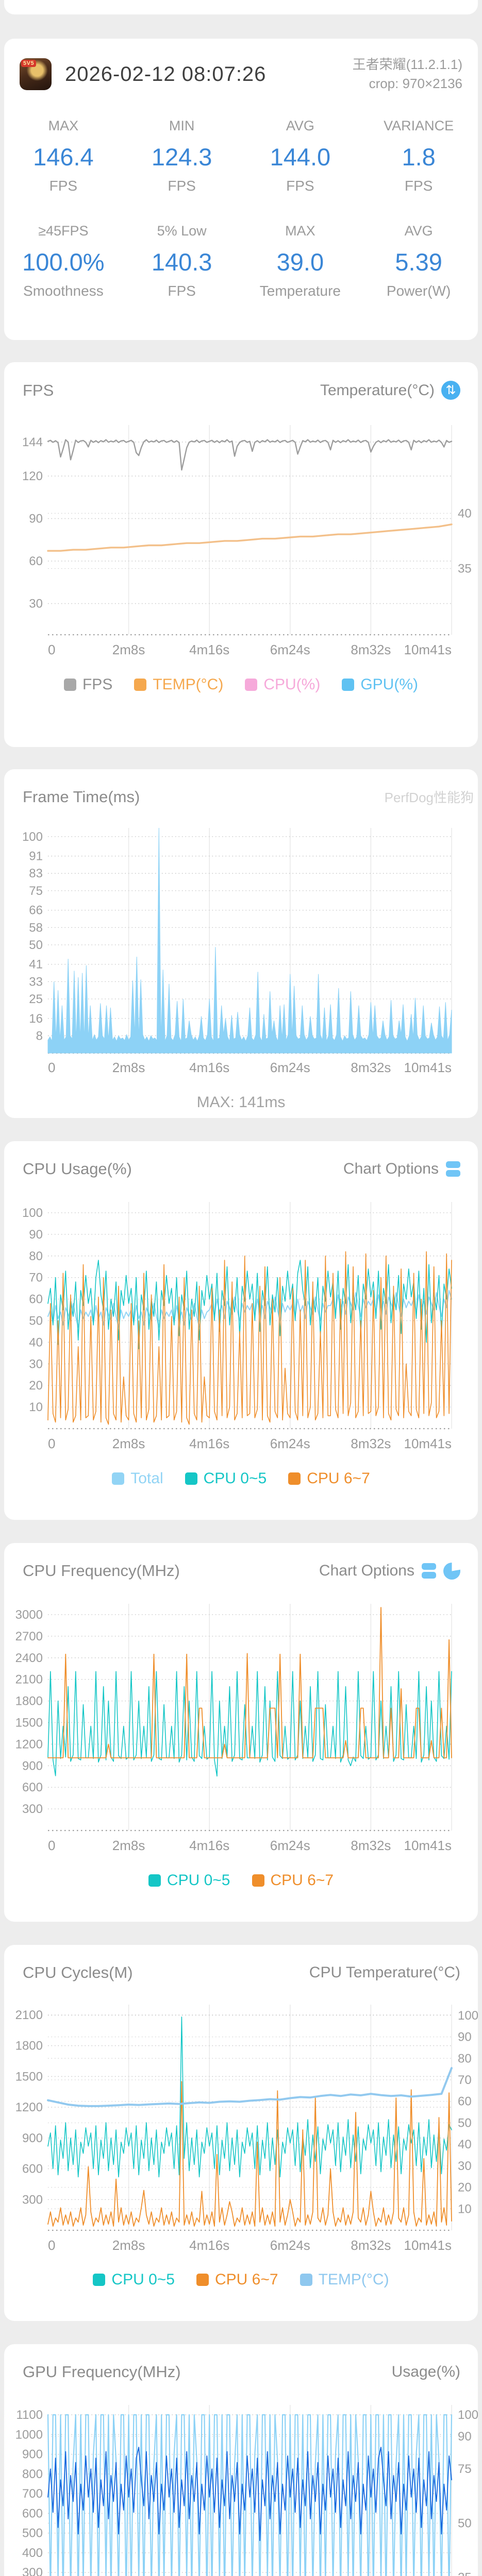  I want to click on svg-text: 2400, so click(29, 1658).